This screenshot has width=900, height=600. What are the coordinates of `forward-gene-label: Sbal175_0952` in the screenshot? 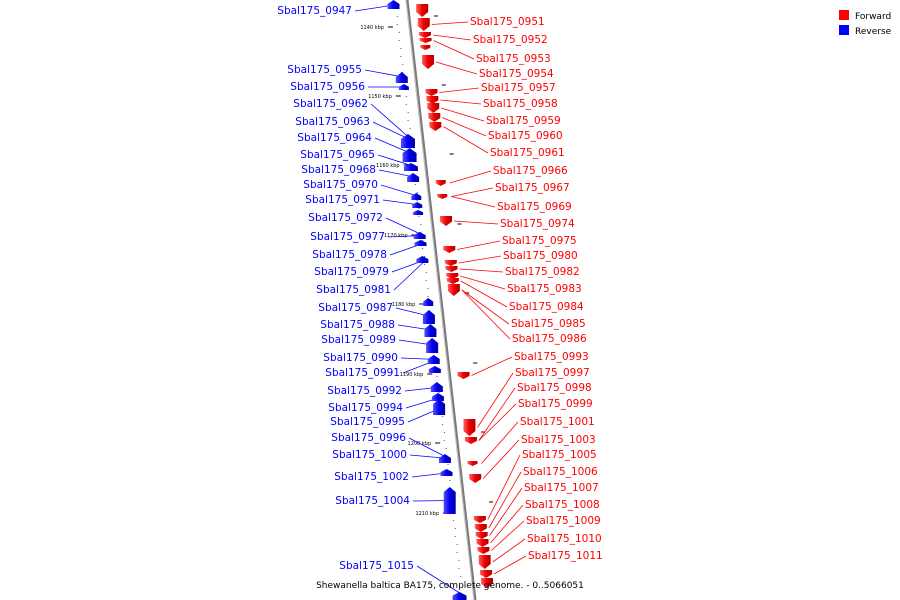 It's located at (510, 40).